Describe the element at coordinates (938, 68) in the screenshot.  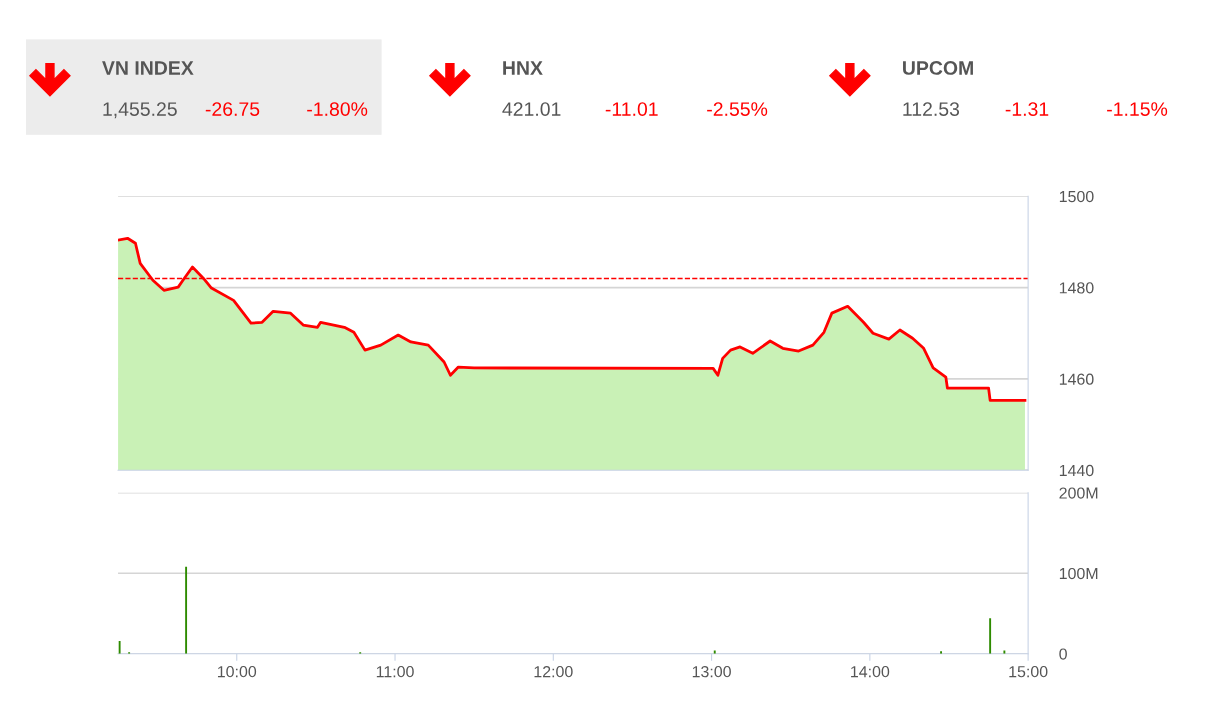
I see `text: UPCOM` at that location.